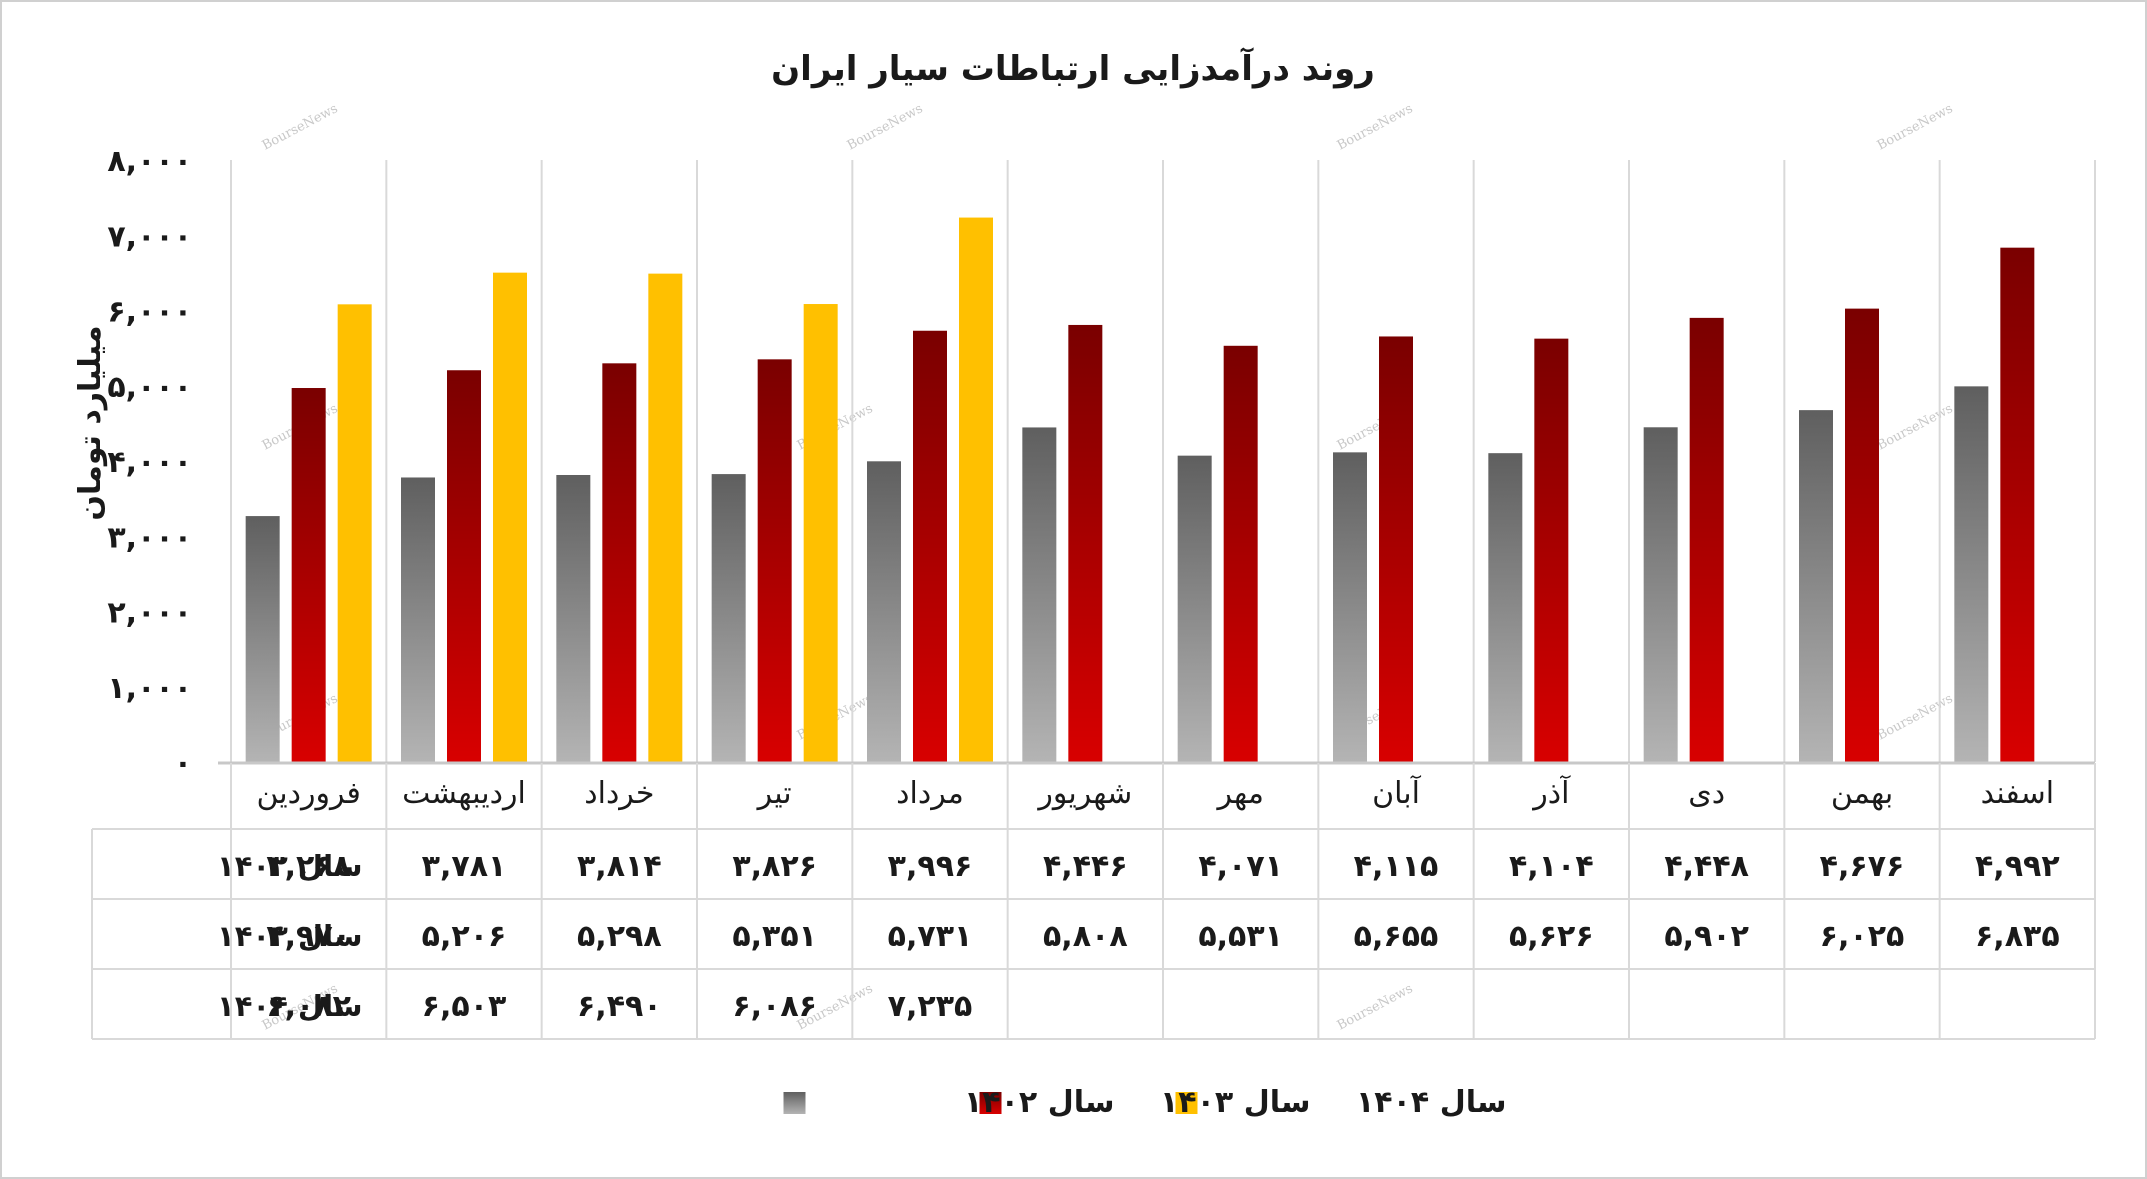 The height and width of the screenshot is (1179, 2147). Describe the element at coordinates (1085, 936) in the screenshot. I see `data-label-s1-5: ۵,۸۰۸` at that location.